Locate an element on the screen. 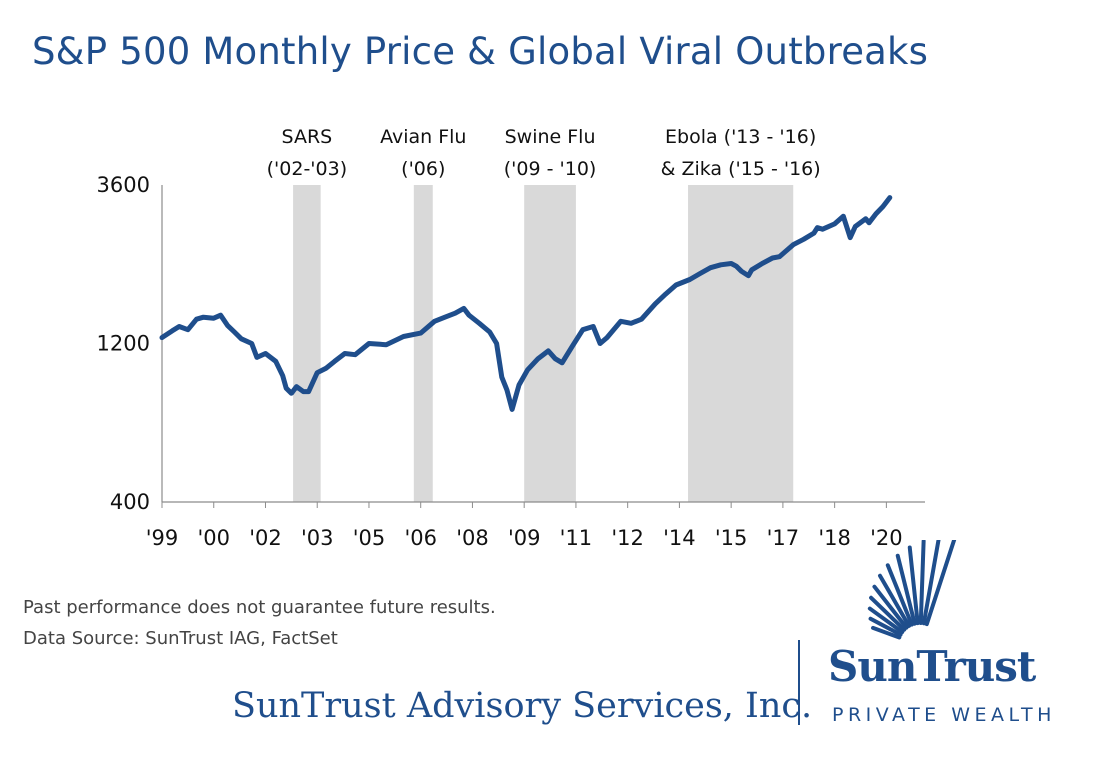 The image size is (1101, 765). x-tick-label: '14 is located at coordinates (679, 538).